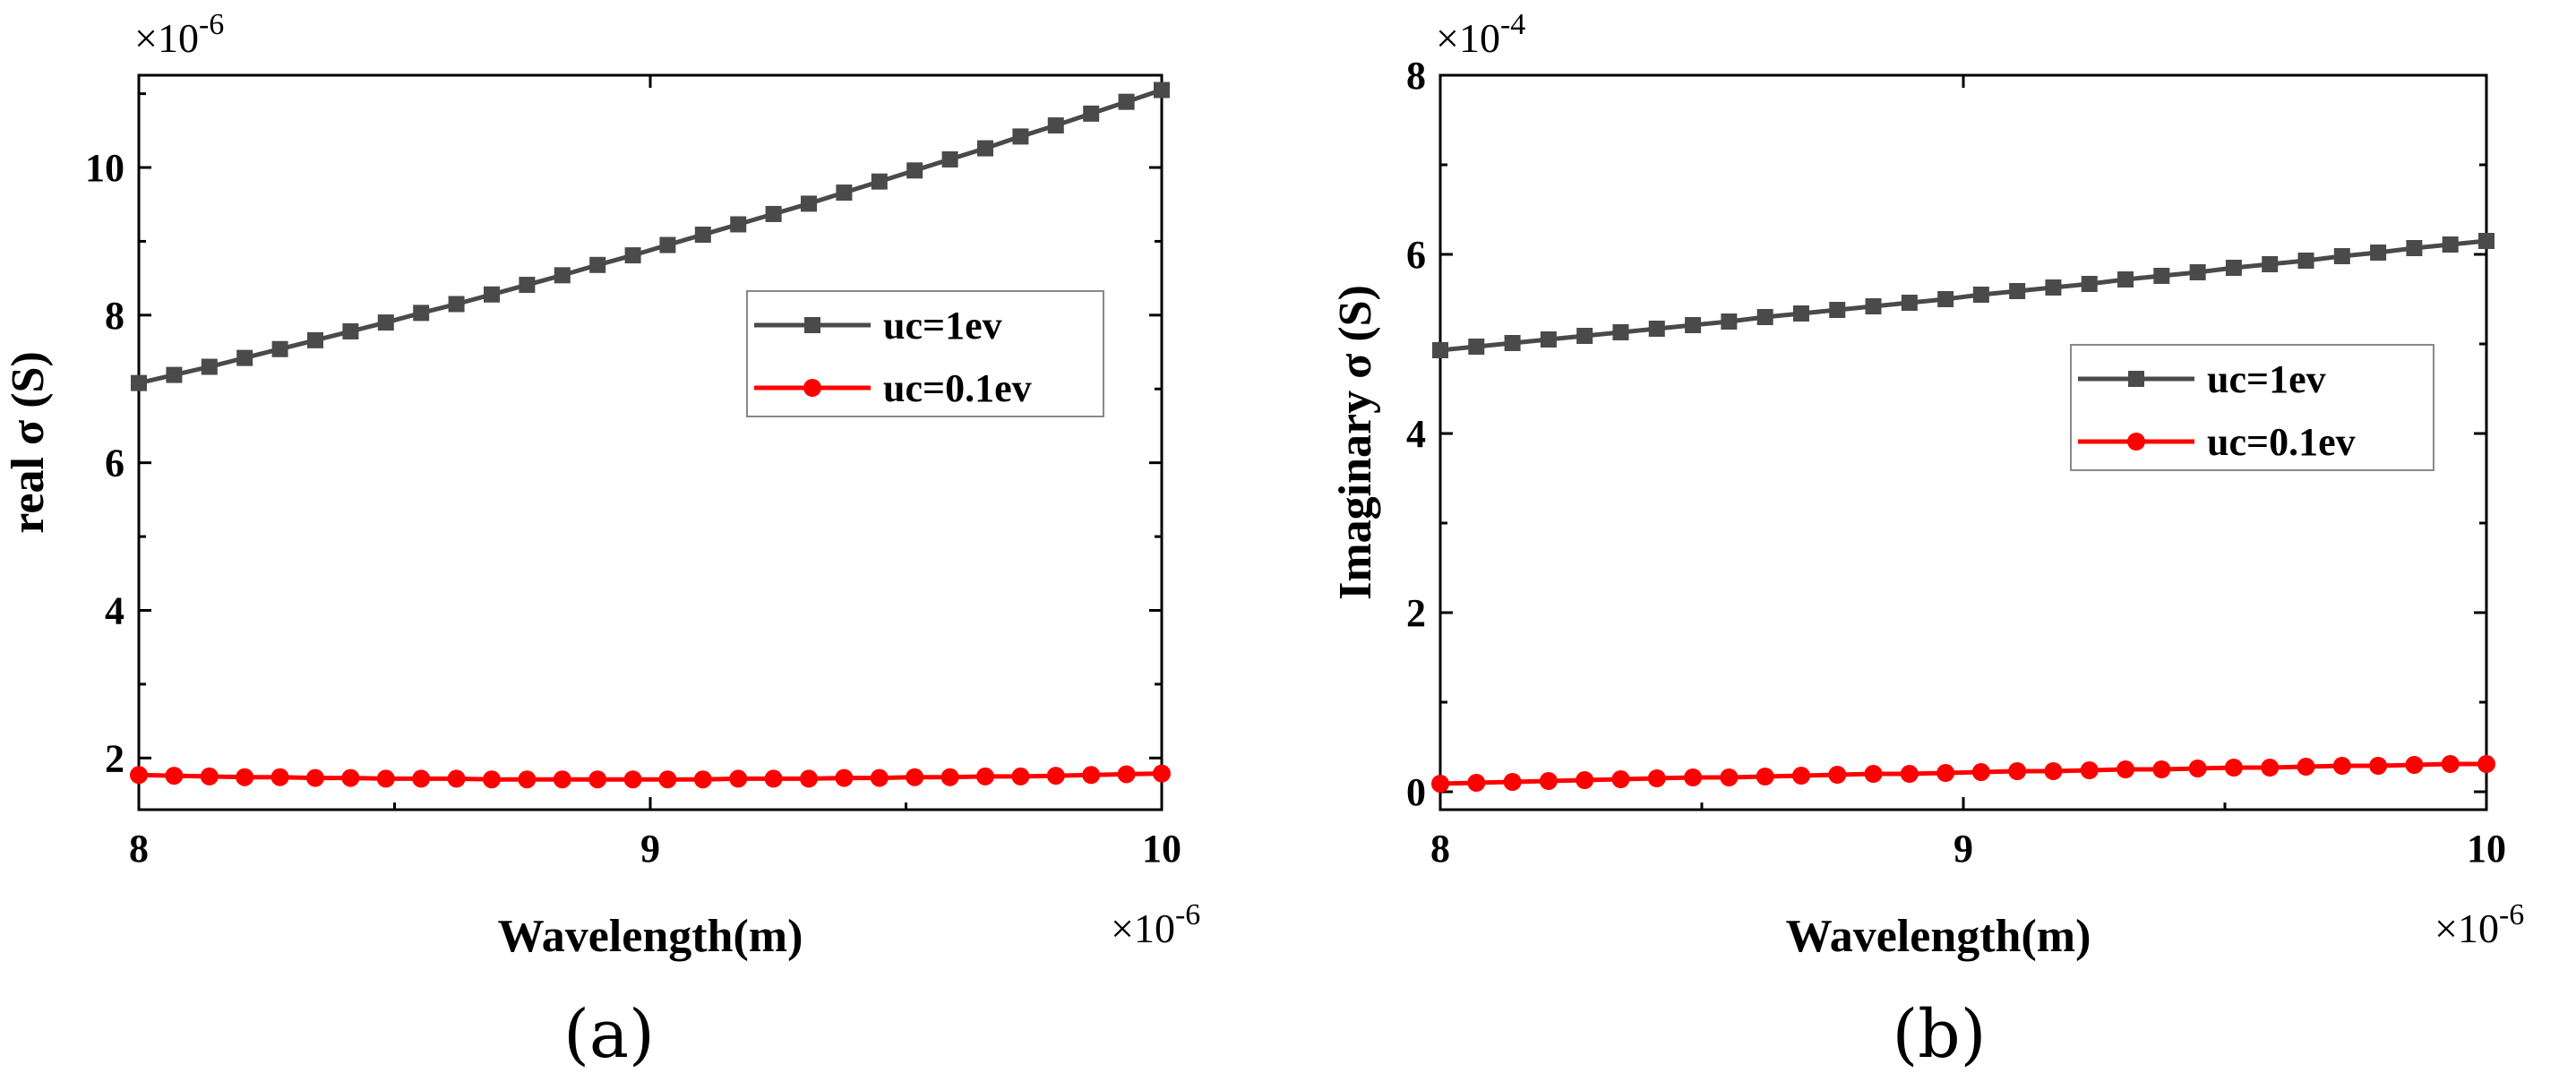 Image resolution: width=2576 pixels, height=1073 pixels. Describe the element at coordinates (1512, 24) in the screenshot. I see `y-exponent-power: -4` at that location.